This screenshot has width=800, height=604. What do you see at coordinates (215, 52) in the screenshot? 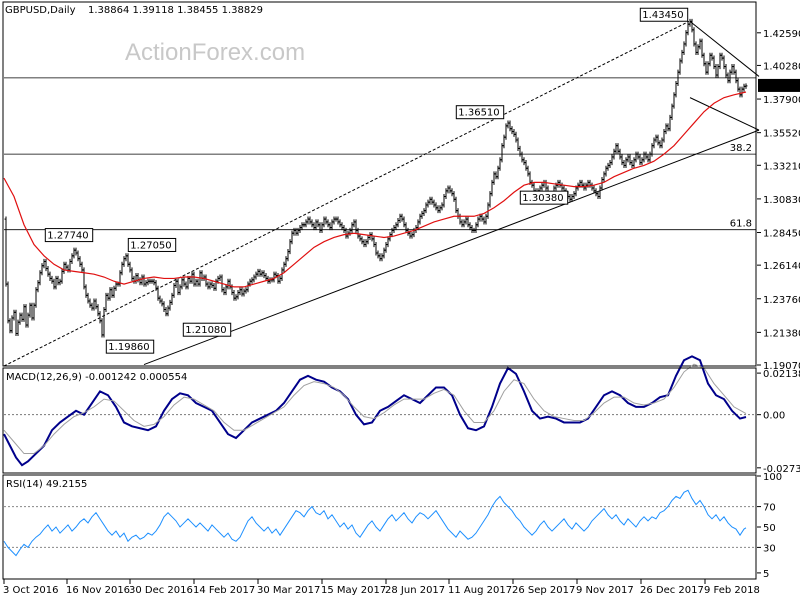
I see `watermark: ActionForex.com` at bounding box center [215, 52].